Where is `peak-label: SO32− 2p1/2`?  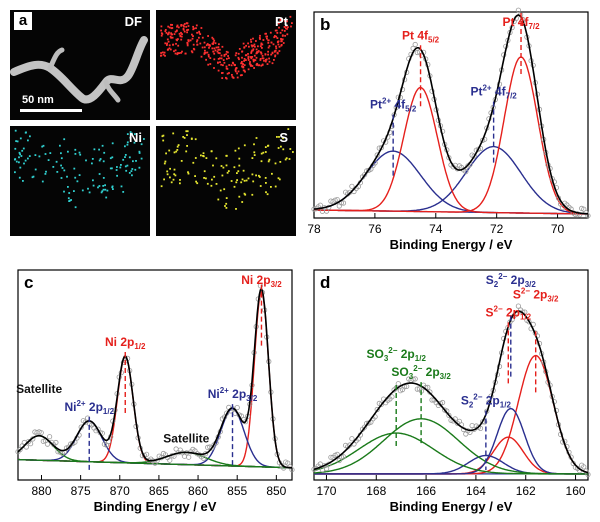
peak-label: SO32− 2p1/2 is located at coordinates (397, 354).